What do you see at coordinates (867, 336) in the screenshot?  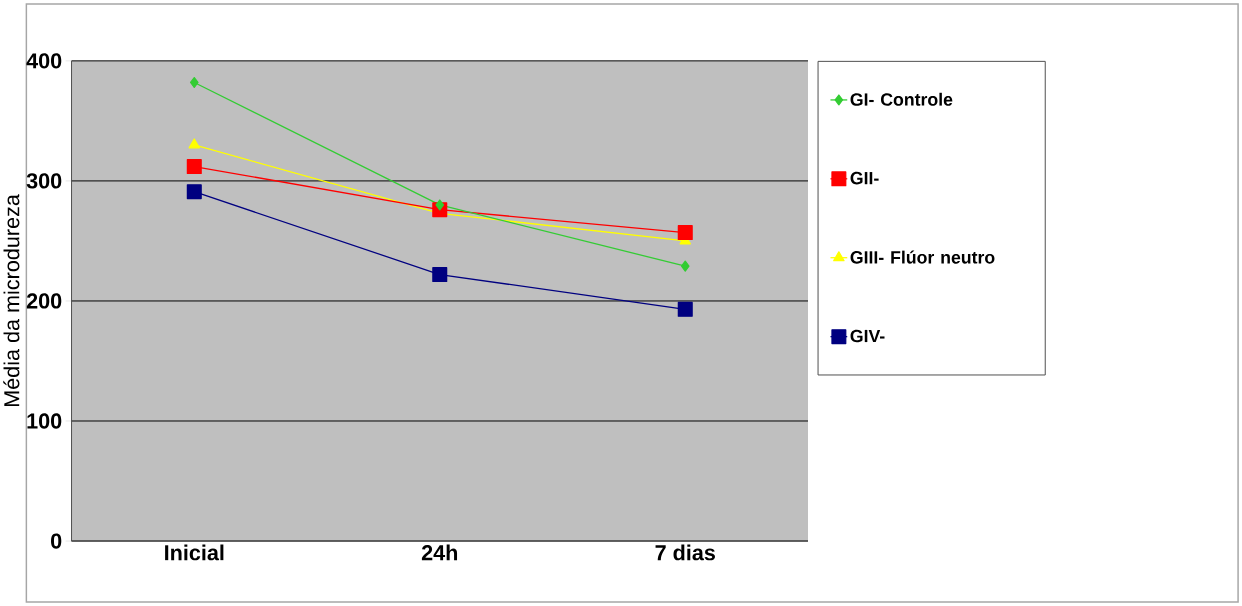 I see `legend-label: GIV-` at bounding box center [867, 336].